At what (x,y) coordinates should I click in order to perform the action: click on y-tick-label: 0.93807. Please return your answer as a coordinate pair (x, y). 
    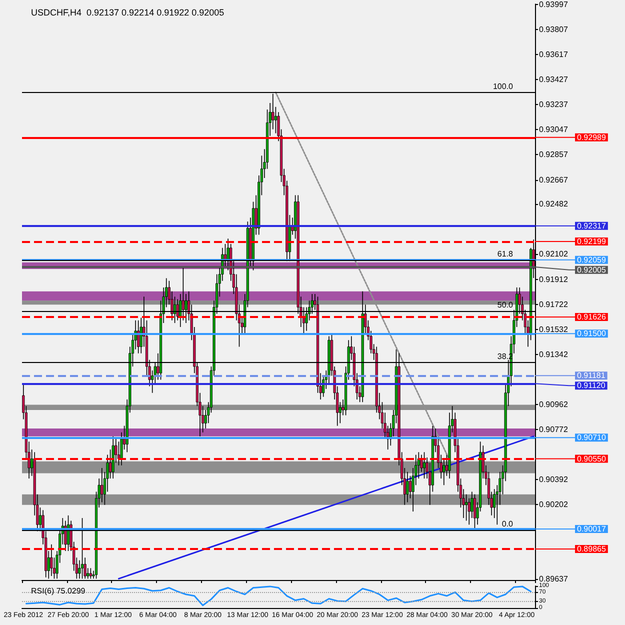
    Looking at the image, I should click on (553, 29).